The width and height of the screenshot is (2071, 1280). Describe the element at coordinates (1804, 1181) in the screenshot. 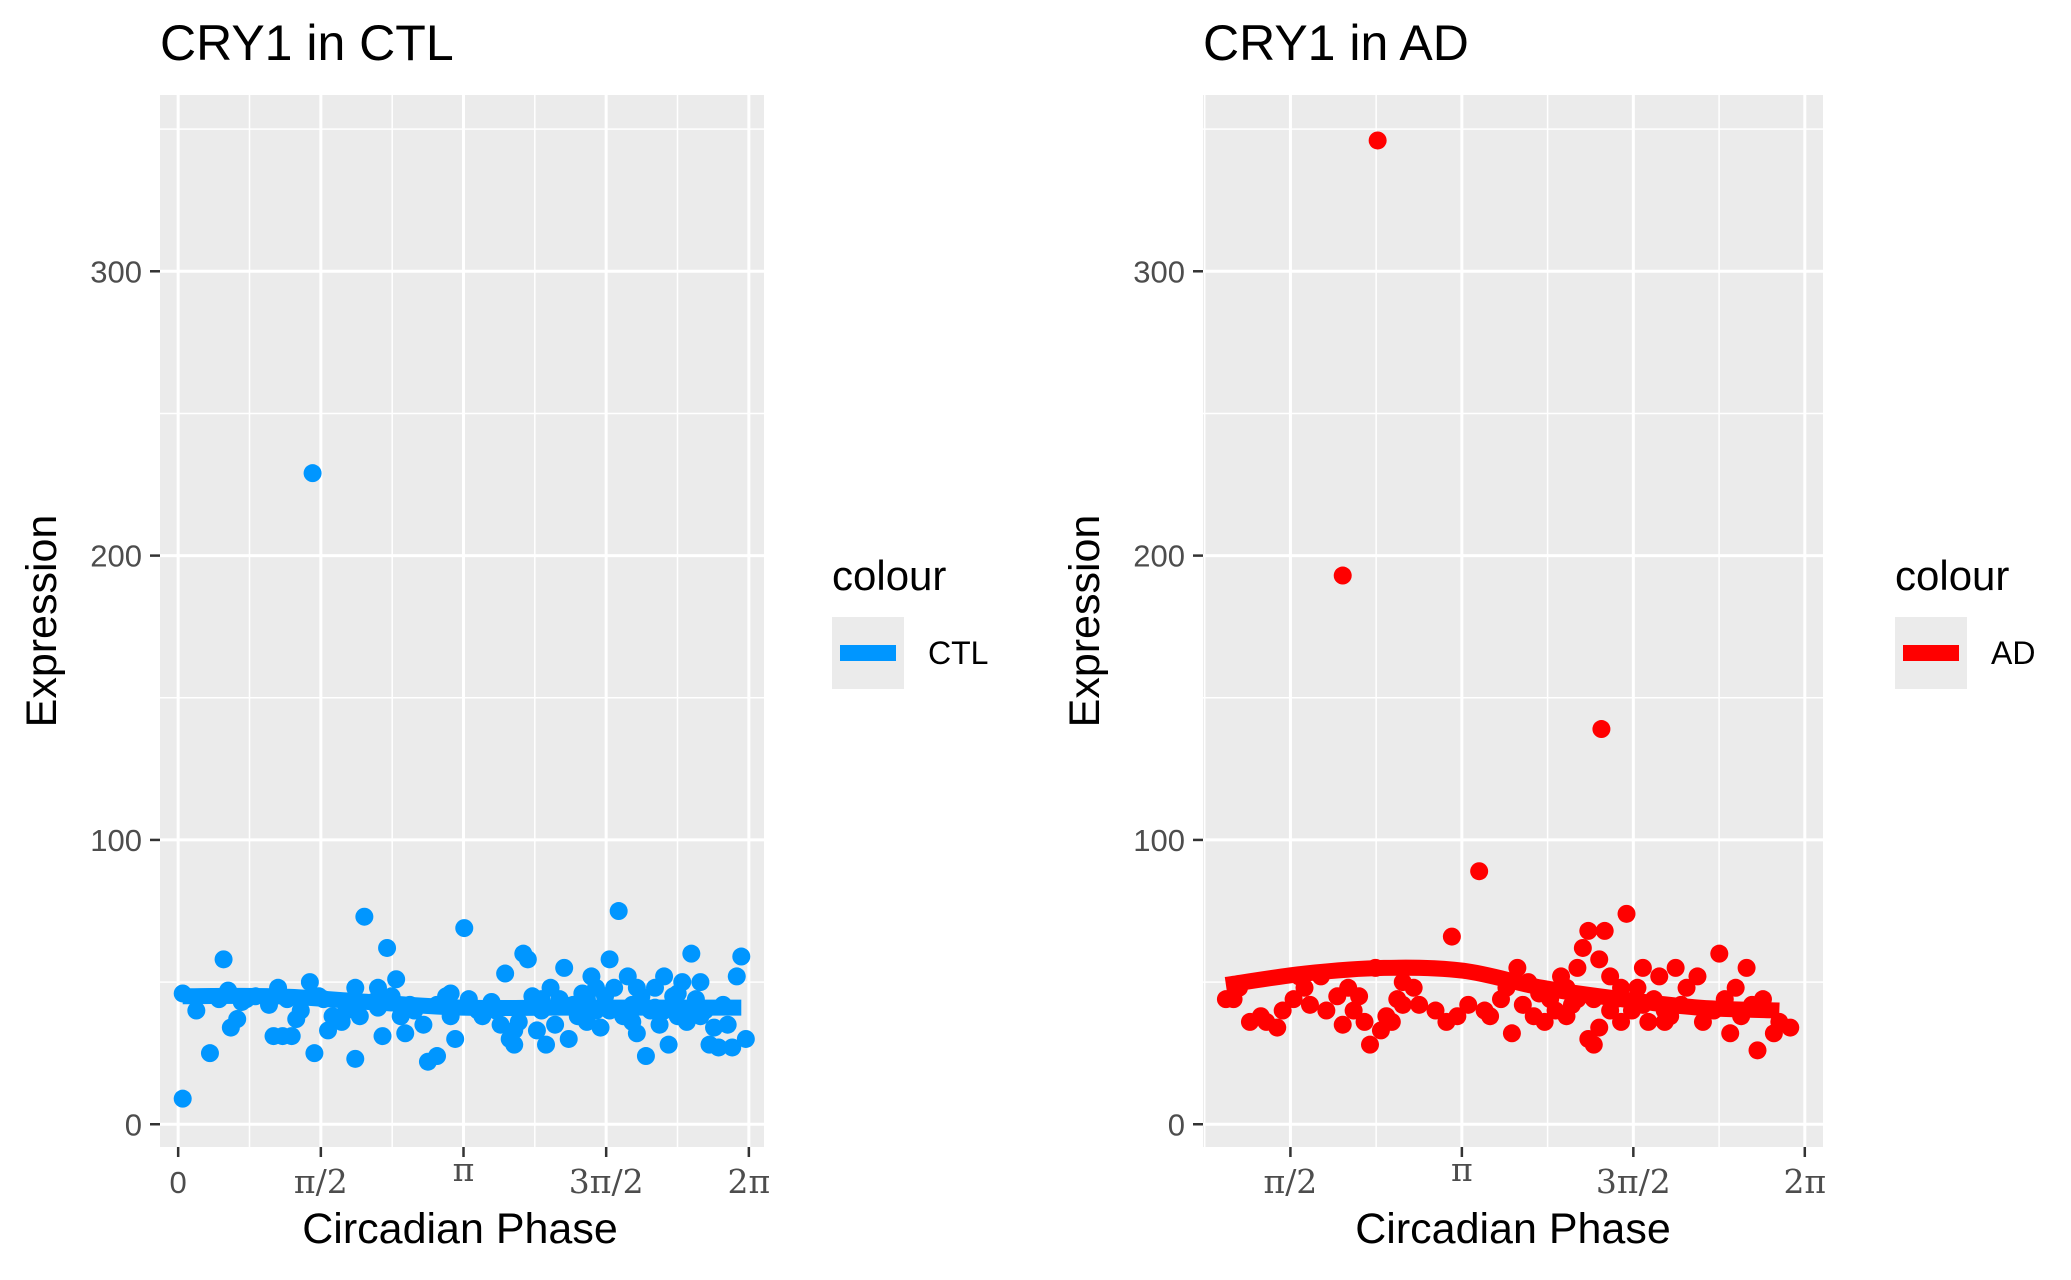

I see `x-tick-label: 2π` at that location.